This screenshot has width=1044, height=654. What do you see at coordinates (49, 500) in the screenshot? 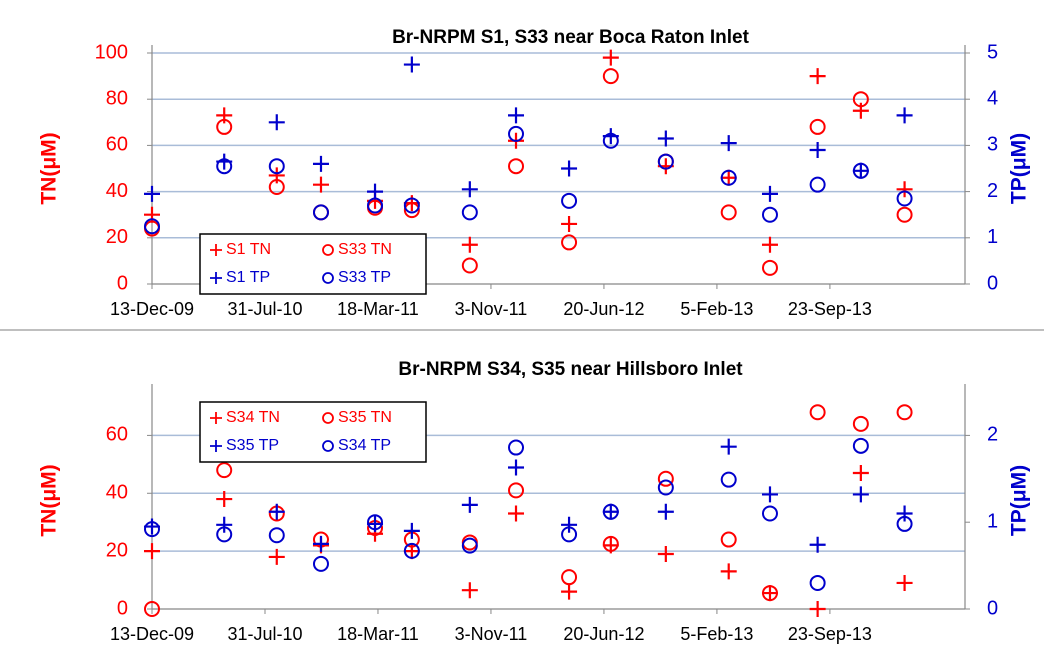
I see `y-axis-title: TN(μM)` at bounding box center [49, 500].